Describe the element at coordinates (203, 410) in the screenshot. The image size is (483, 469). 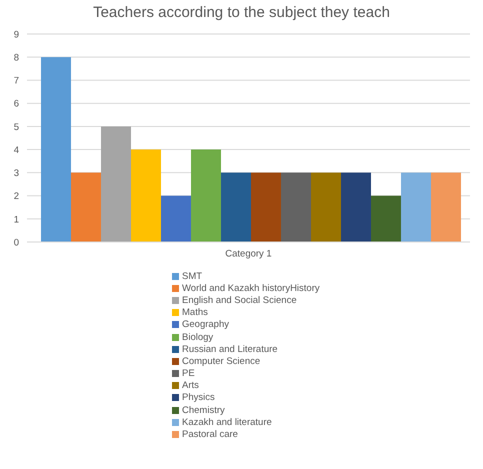
I see `legend-label: Chemistry` at that location.